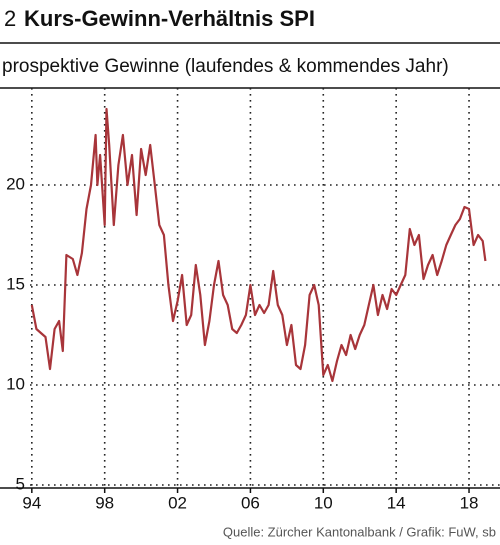 The height and width of the screenshot is (545, 500). Describe the element at coordinates (15, 183) in the screenshot. I see `y-tick-label: 20` at that location.